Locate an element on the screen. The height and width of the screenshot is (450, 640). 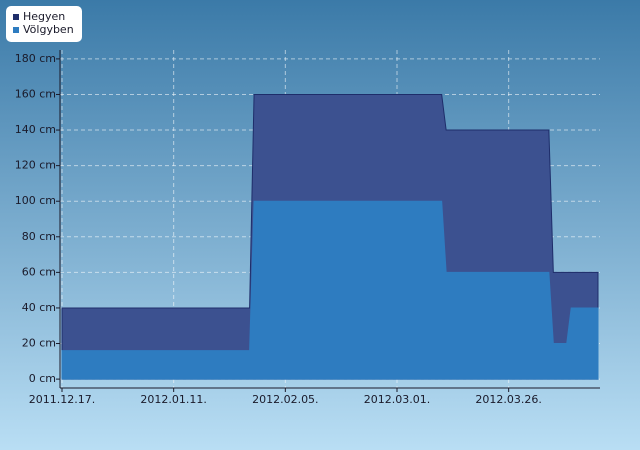
legend-label: Völgyben is located at coordinates (48, 29).